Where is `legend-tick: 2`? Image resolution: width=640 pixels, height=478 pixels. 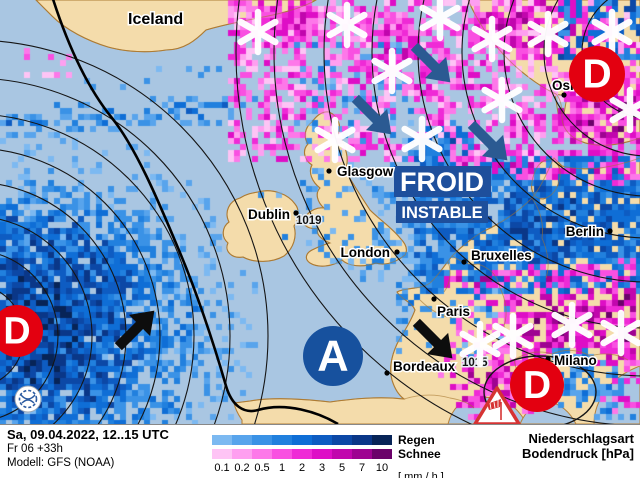 legend-tick: 2 is located at coordinates (302, 468).